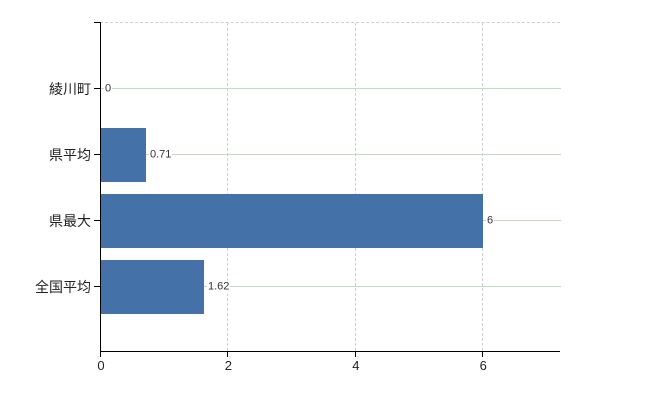 The image size is (650, 400). What do you see at coordinates (228, 365) in the screenshot?
I see `x-tick-label: 2` at bounding box center [228, 365].